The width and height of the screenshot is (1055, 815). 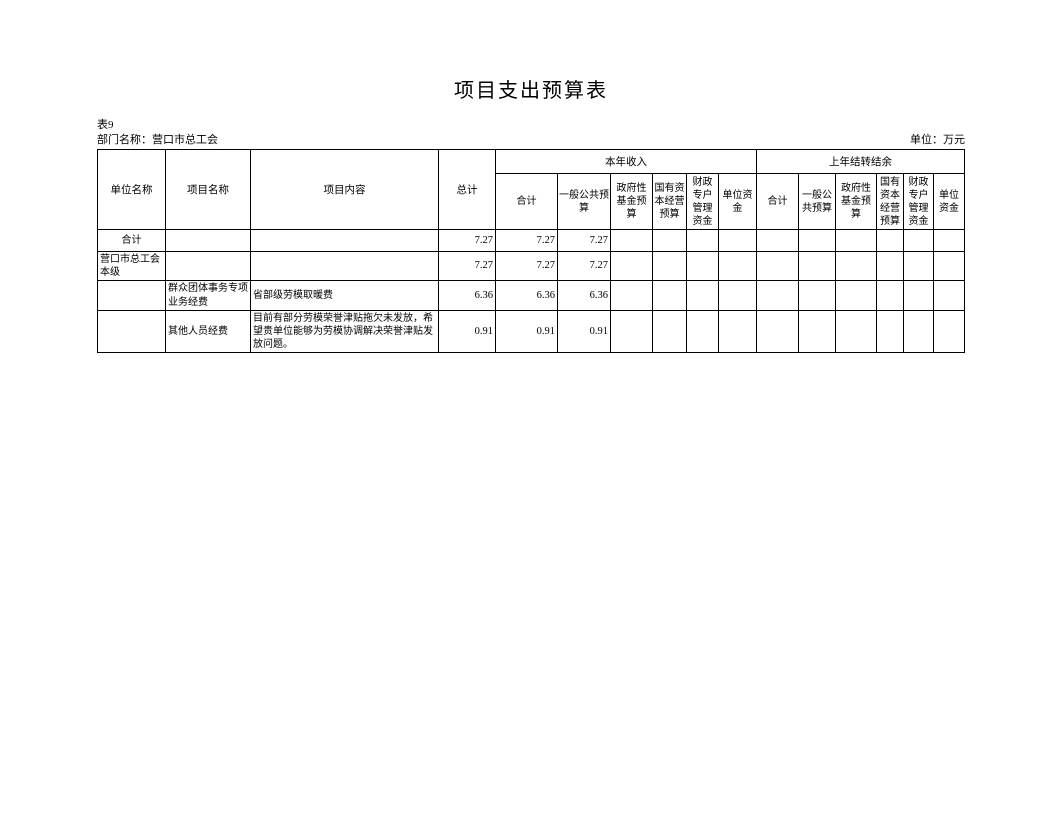 What do you see at coordinates (584, 295) in the screenshot?
I see `cell-cy-general-public-budget: 6.36` at bounding box center [584, 295].